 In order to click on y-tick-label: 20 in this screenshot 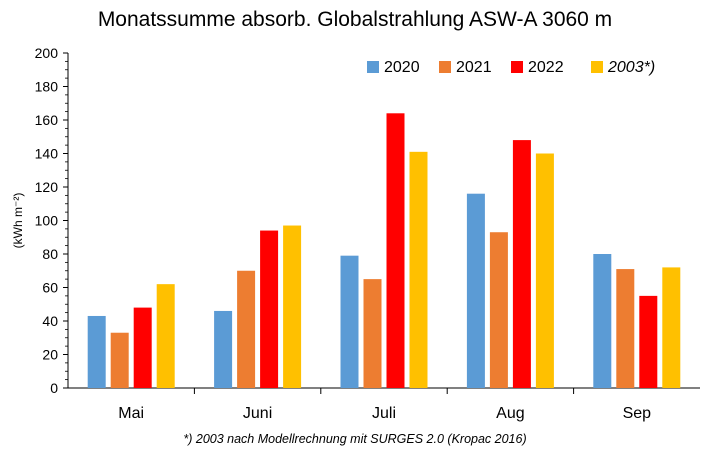, I will do `click(50, 355)`.